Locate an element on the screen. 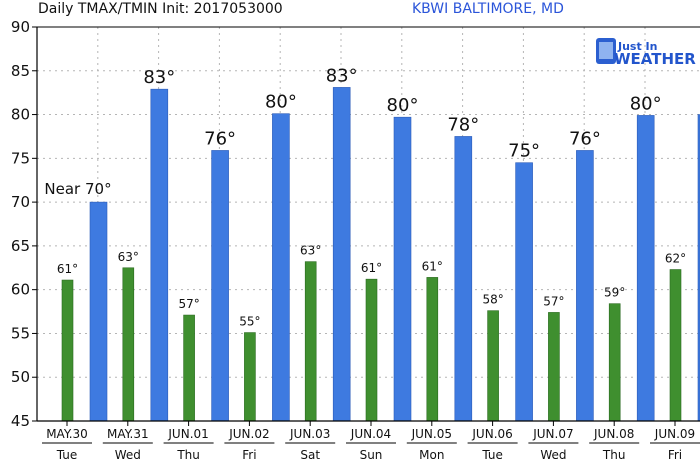 The image size is (700, 463). x-tick-day: Sat is located at coordinates (310, 455).